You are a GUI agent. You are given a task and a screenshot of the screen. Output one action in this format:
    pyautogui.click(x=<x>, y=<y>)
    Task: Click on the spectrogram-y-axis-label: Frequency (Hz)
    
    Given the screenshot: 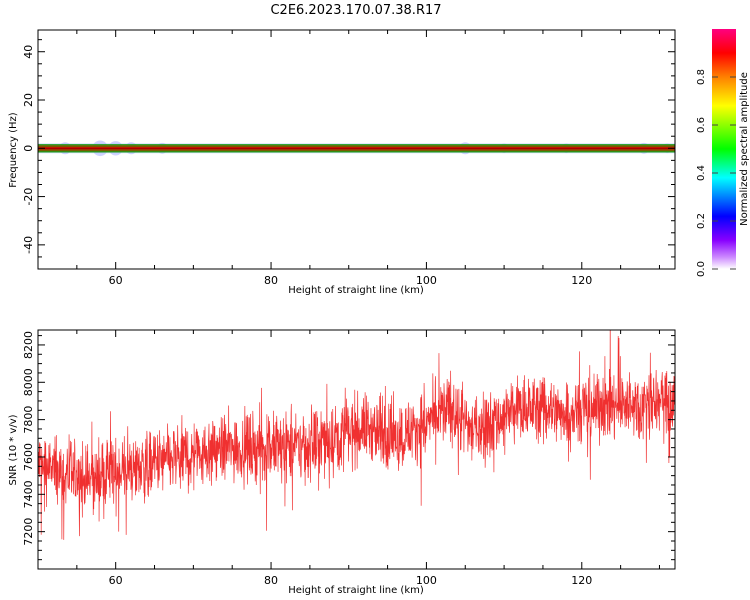 What is the action you would take?
    pyautogui.click(x=13, y=150)
    